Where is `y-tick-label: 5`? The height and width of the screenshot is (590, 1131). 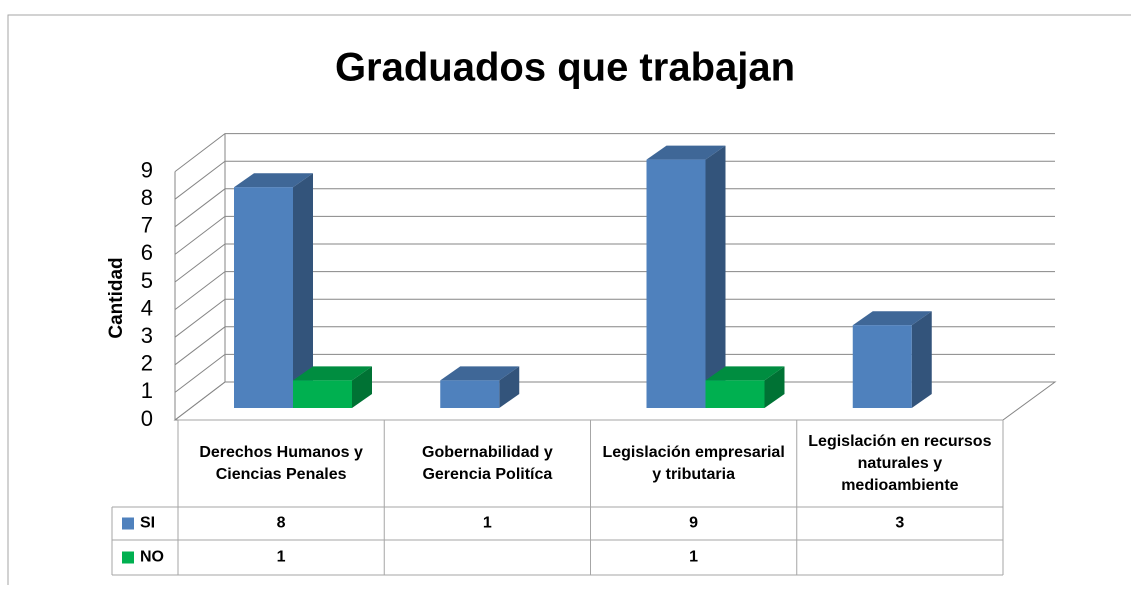
y-tick-label: 5 is located at coordinates (147, 280).